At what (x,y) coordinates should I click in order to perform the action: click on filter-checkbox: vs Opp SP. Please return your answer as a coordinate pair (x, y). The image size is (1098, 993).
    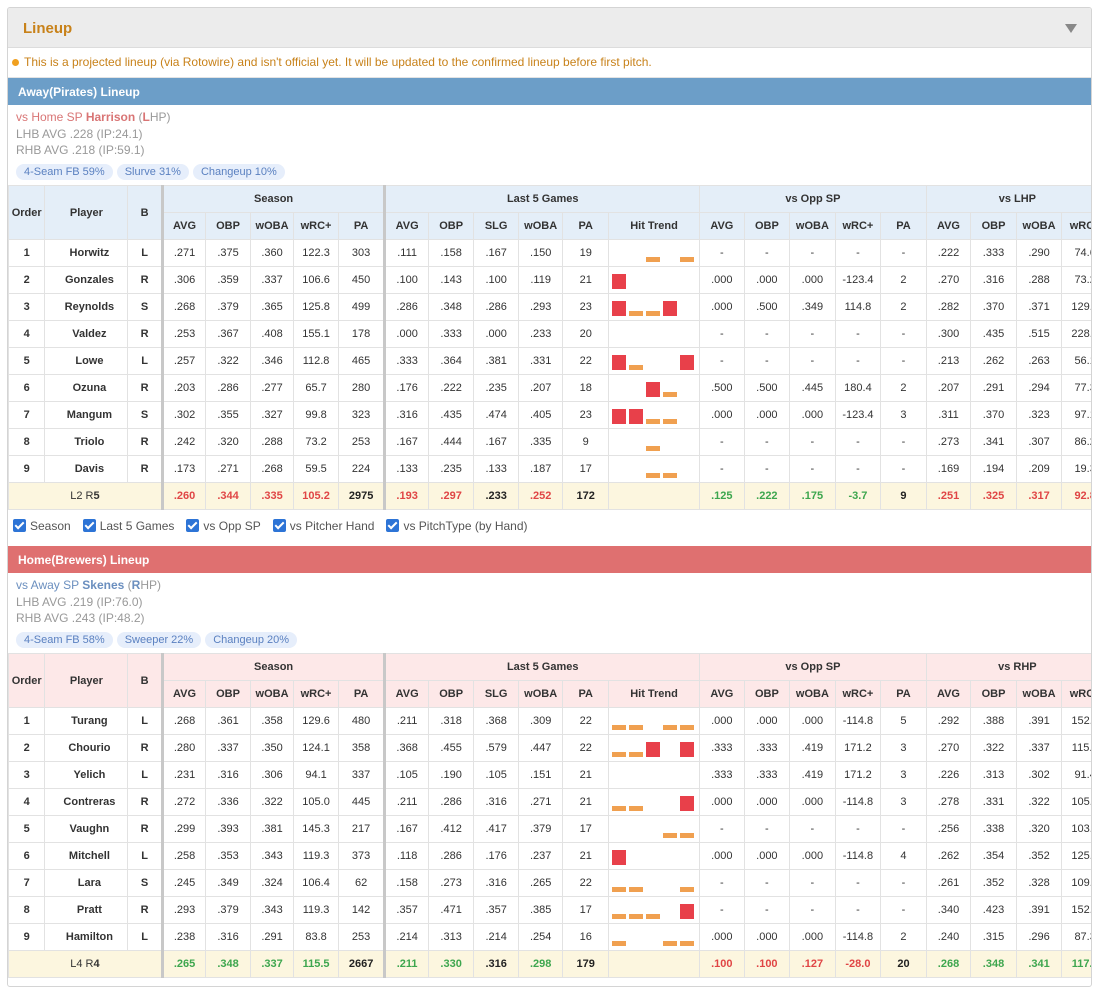
    Looking at the image, I should click on (223, 526).